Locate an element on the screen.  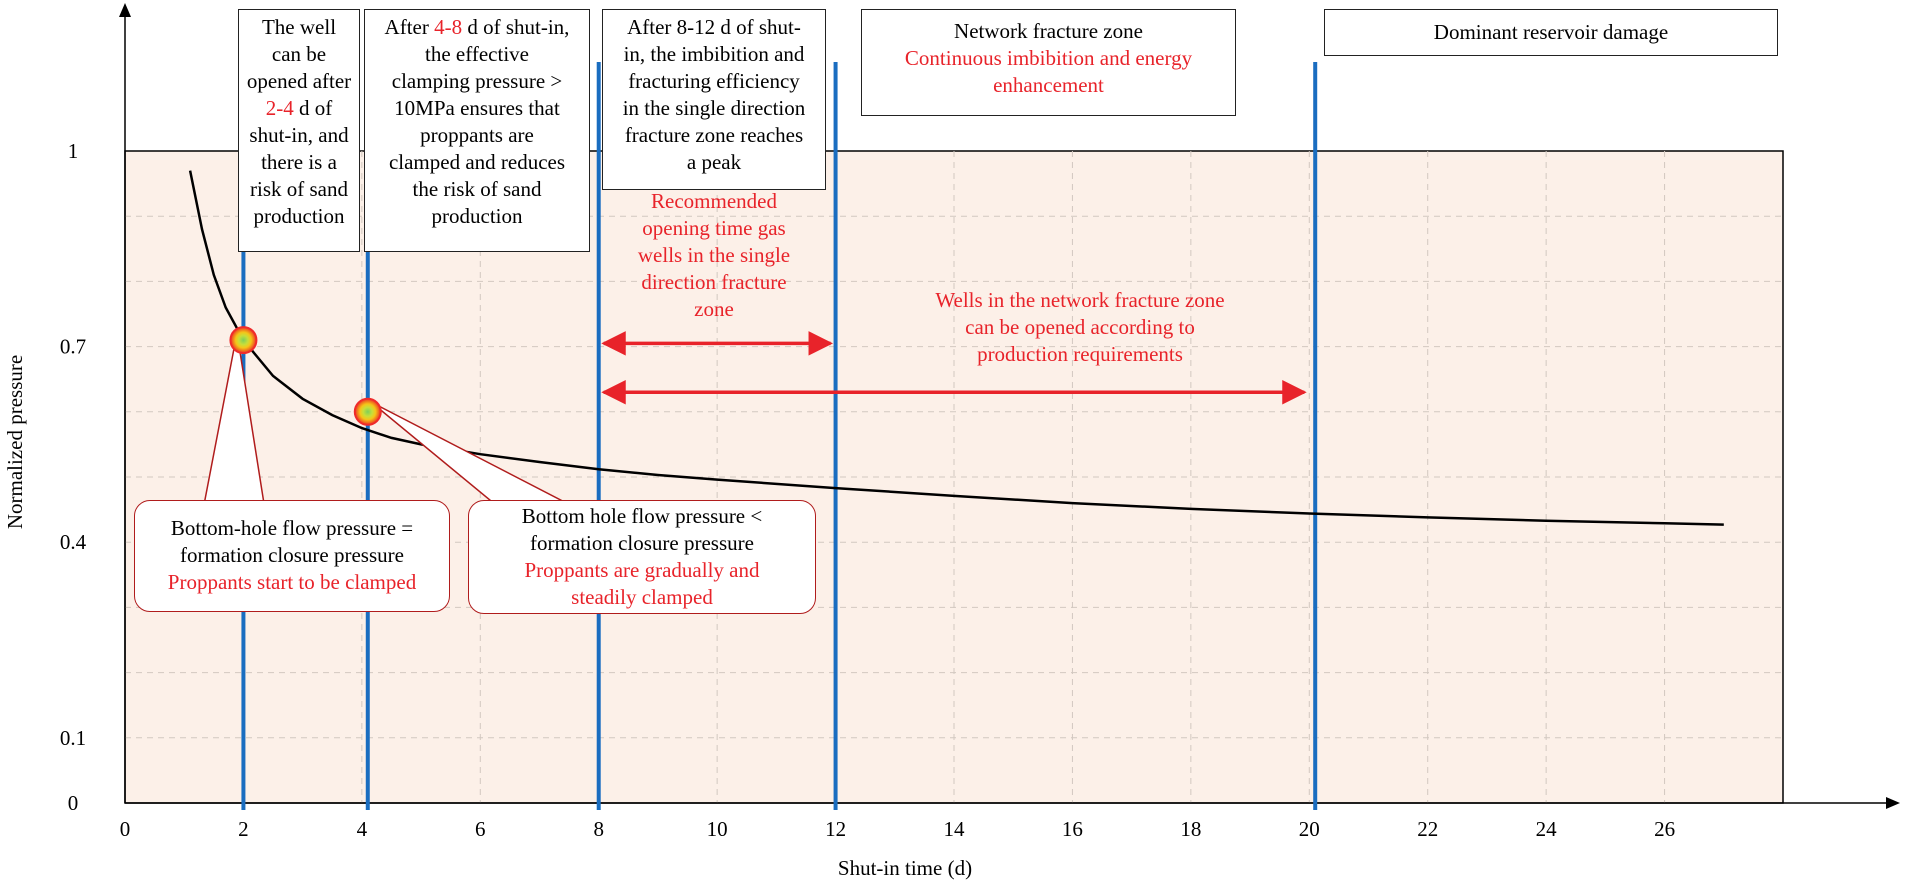
x-tick-label: 8 is located at coordinates (598, 829).